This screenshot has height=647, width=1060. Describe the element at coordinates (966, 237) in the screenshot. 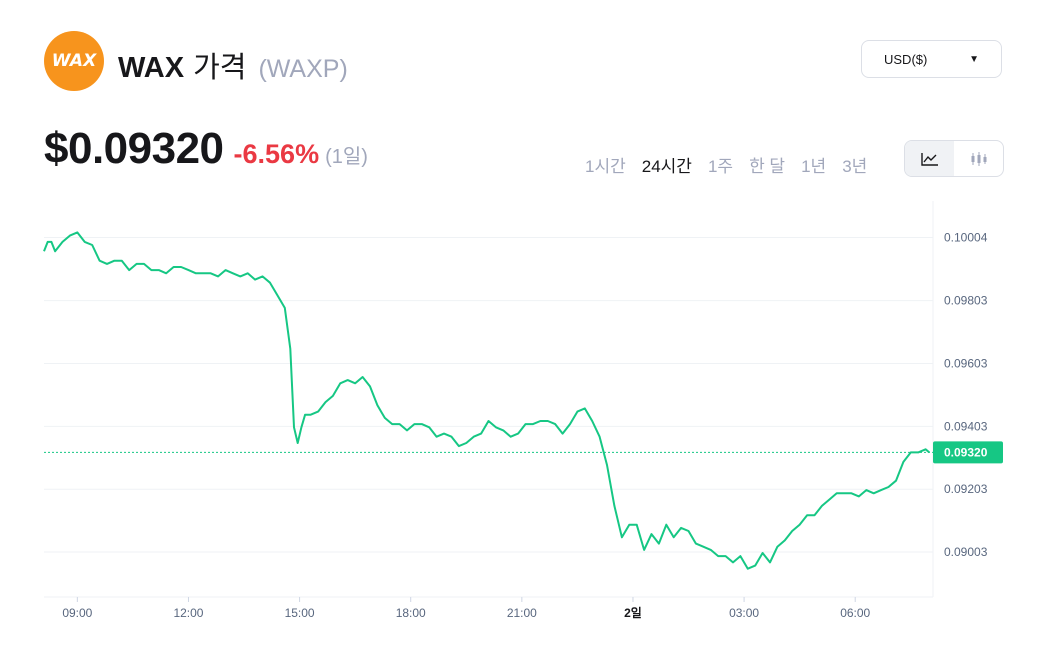

I see `y-tick-label: 0.10004` at that location.